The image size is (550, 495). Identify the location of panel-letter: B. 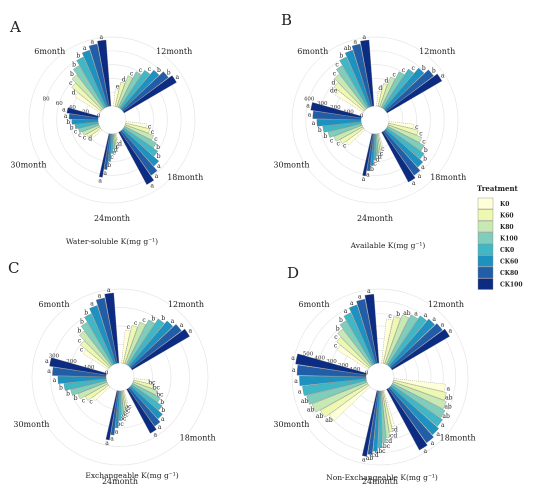
(286, 20).